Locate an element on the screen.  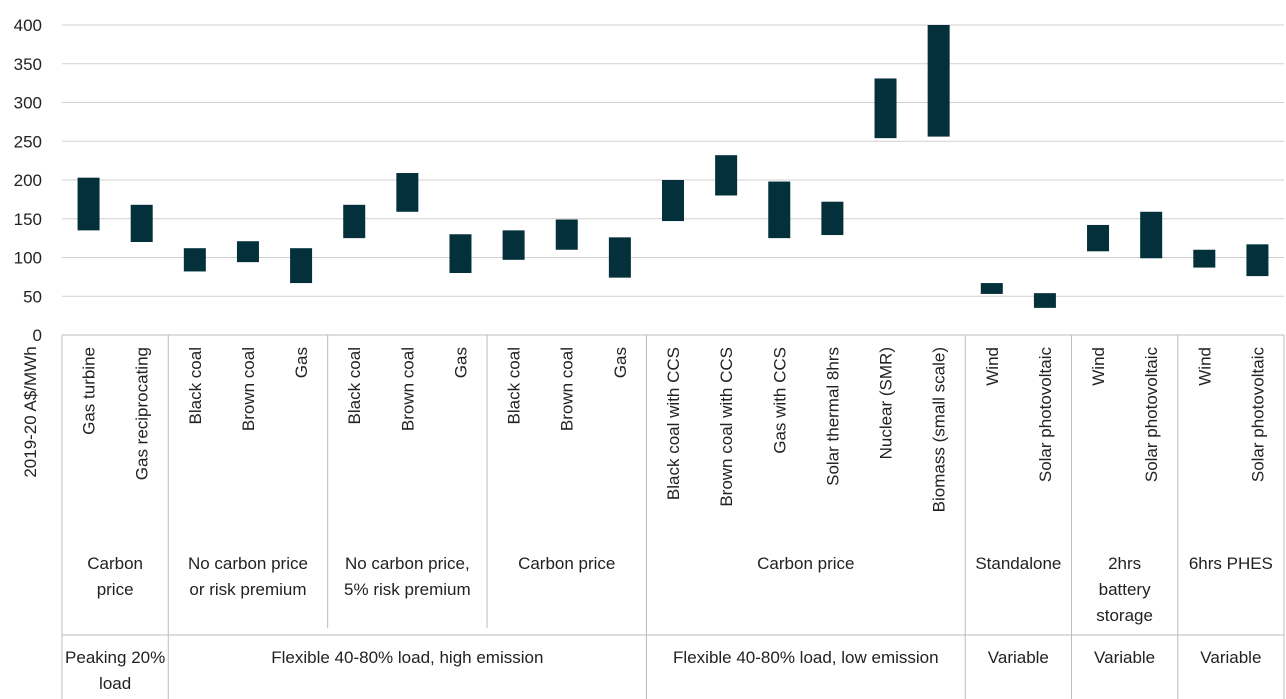
category-label: Nuclear (SMR) is located at coordinates (886, 403).